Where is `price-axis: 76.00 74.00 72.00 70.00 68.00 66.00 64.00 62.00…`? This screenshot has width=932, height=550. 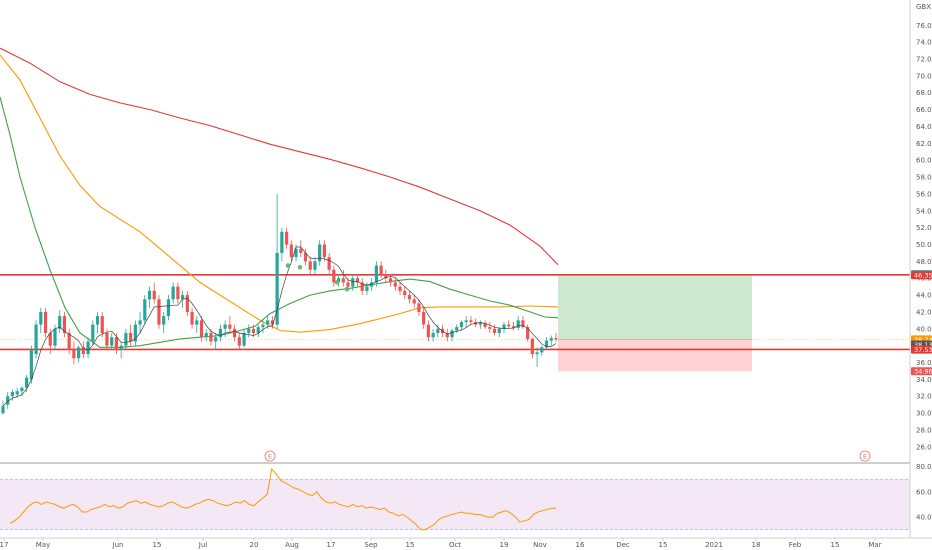 price-axis: 76.00 74.00 72.00 70.00 68.00 66.00 64.00 62.00… is located at coordinates (920, 269).